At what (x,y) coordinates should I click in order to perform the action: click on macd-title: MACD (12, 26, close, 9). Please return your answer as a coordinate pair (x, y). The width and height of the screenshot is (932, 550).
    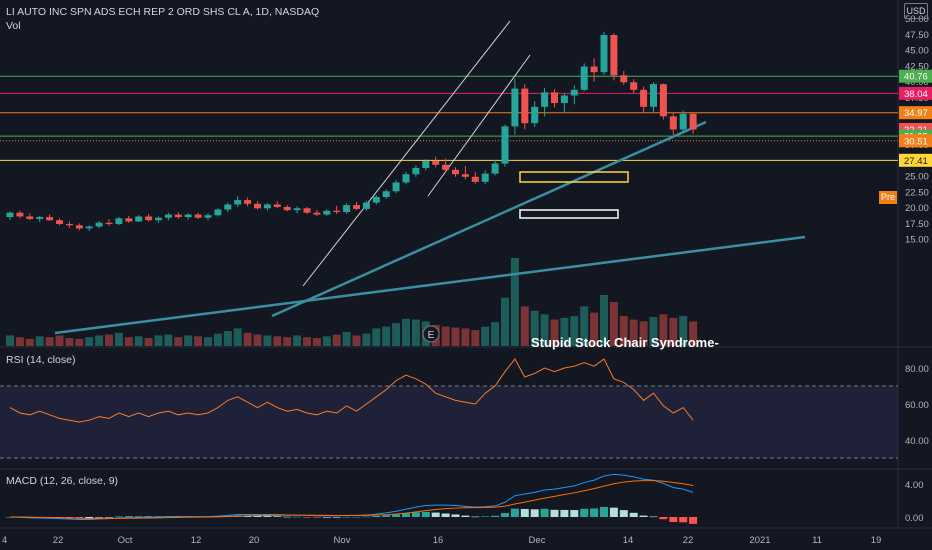
    Looking at the image, I should click on (62, 481).